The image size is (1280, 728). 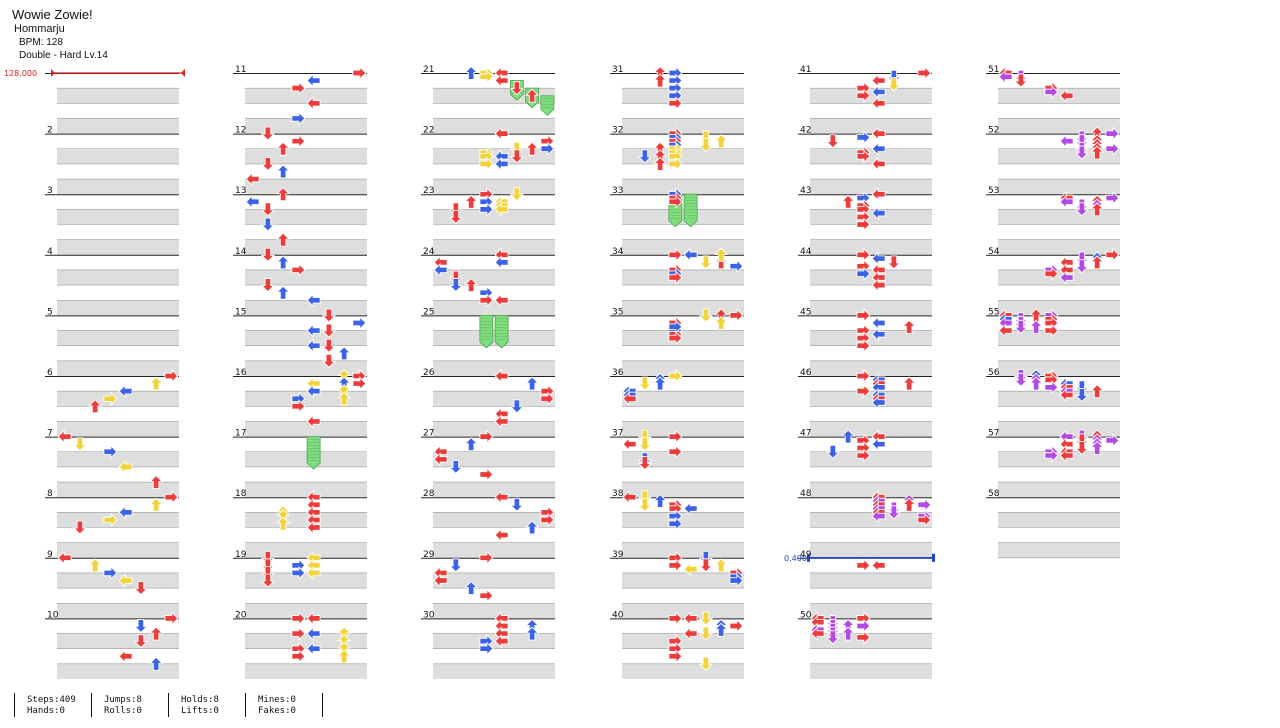 What do you see at coordinates (277, 700) in the screenshot?
I see `mines-count: Mines:0` at bounding box center [277, 700].